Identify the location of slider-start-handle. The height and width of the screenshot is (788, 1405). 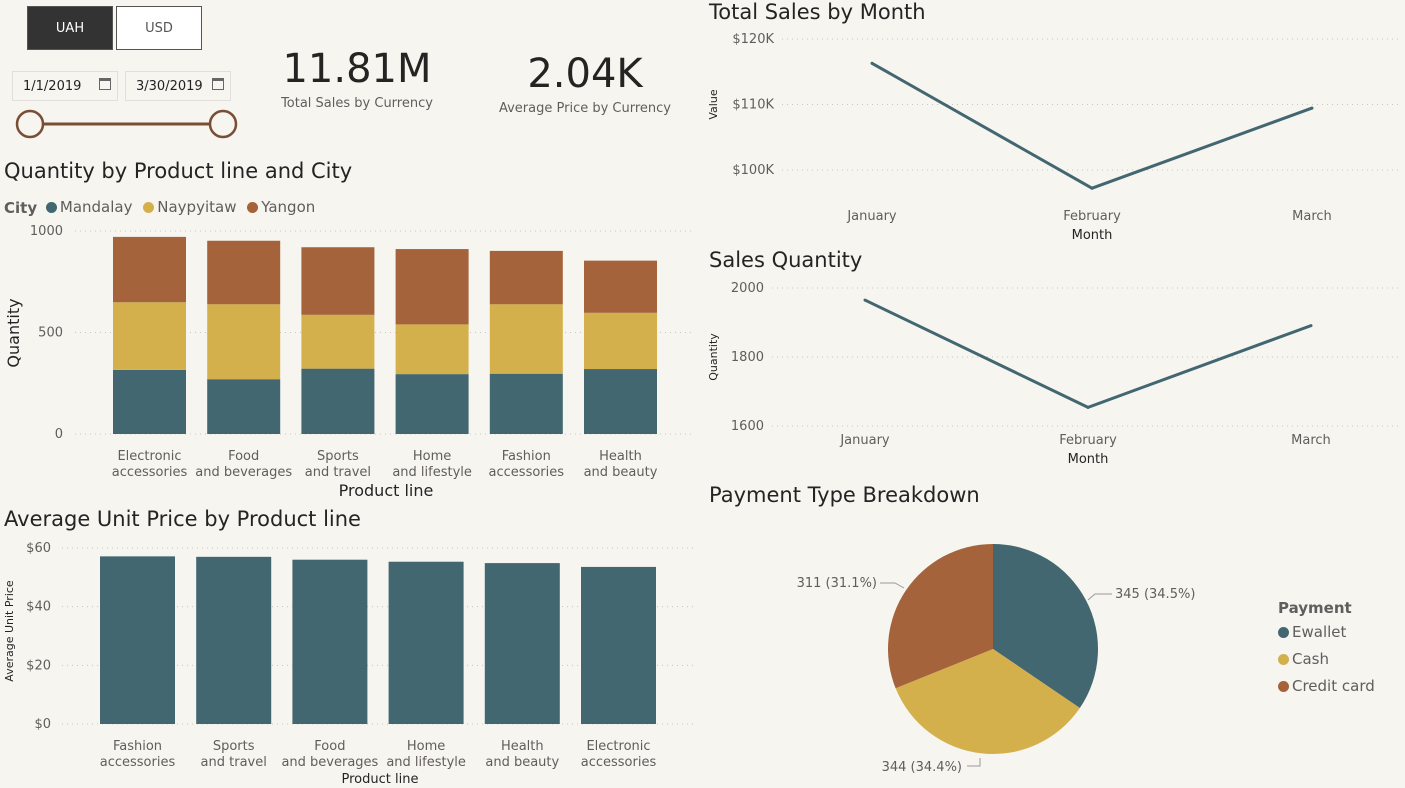
(30, 124).